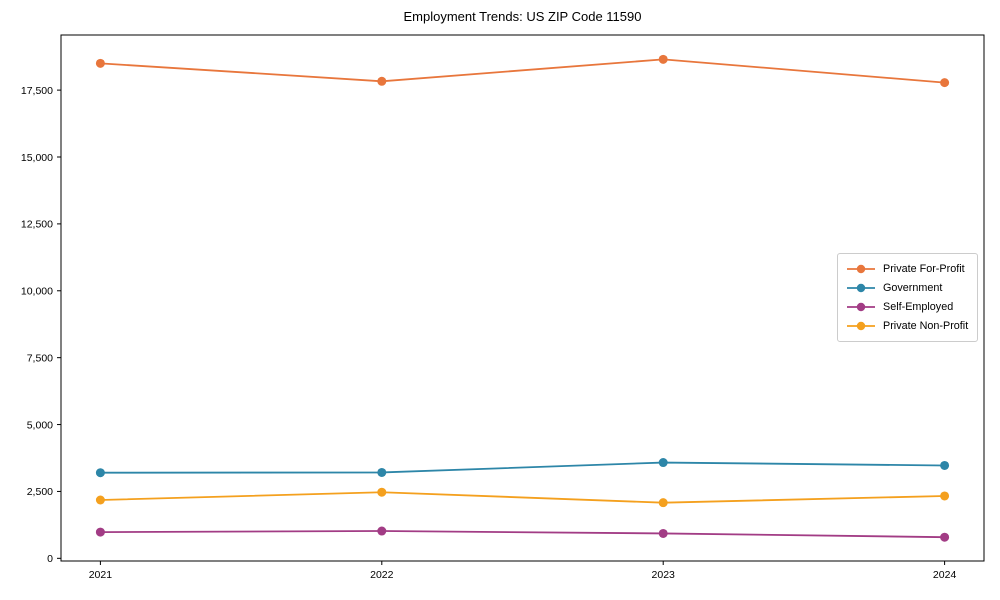 This screenshot has width=1000, height=600. Describe the element at coordinates (40, 425) in the screenshot. I see `y-tick-label: 5,000` at that location.